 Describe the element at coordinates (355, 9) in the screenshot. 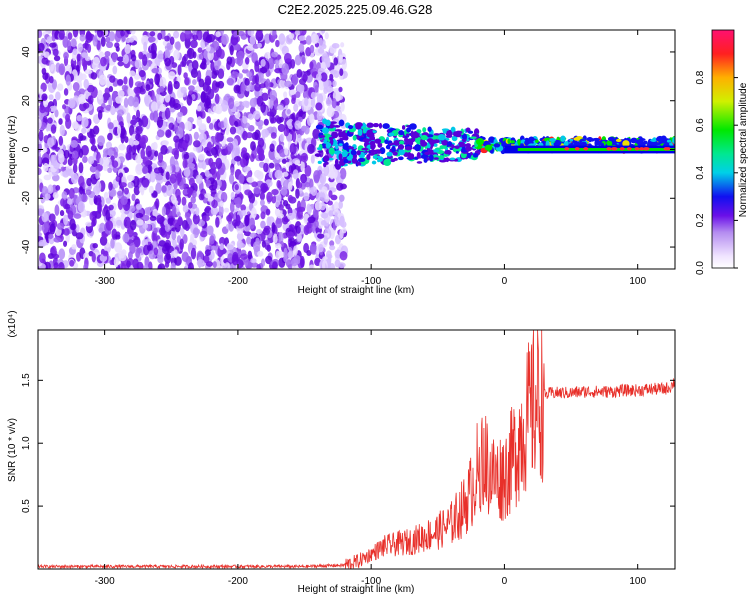

I see `figure-title: C2E2.2025.225.09.46.G28` at that location.